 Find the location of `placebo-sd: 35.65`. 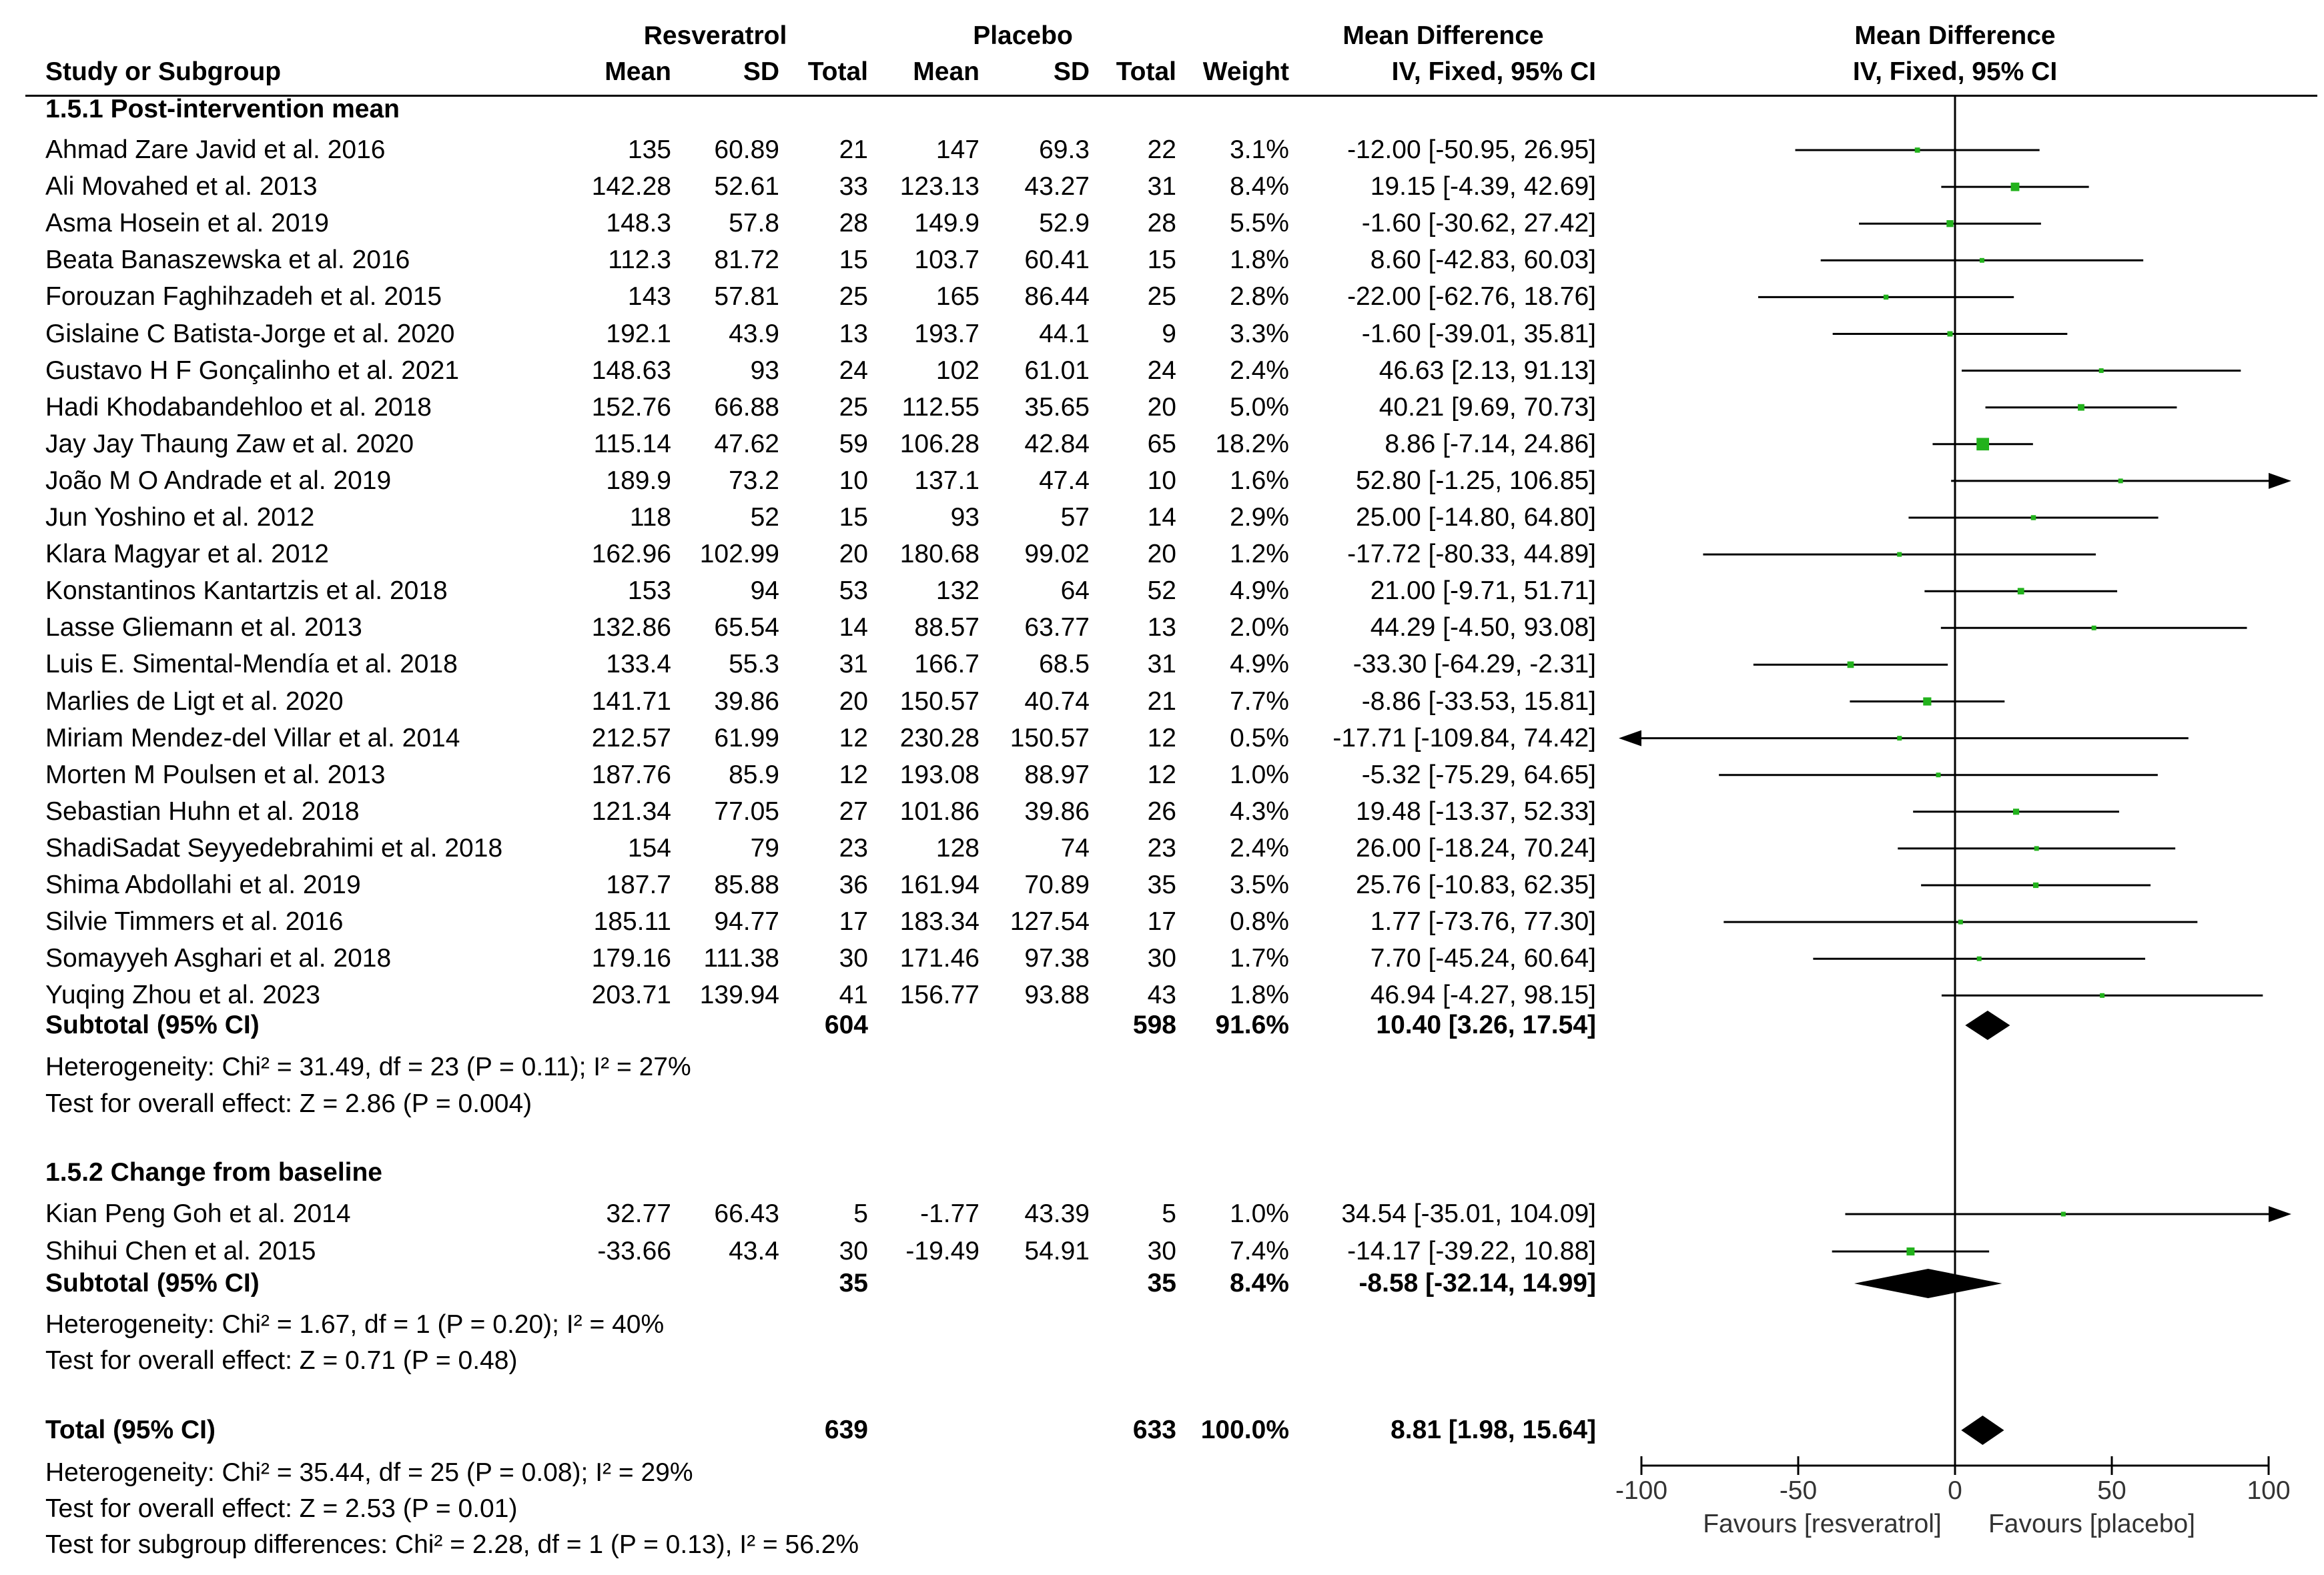

placebo-sd: 35.65 is located at coordinates (1057, 407).